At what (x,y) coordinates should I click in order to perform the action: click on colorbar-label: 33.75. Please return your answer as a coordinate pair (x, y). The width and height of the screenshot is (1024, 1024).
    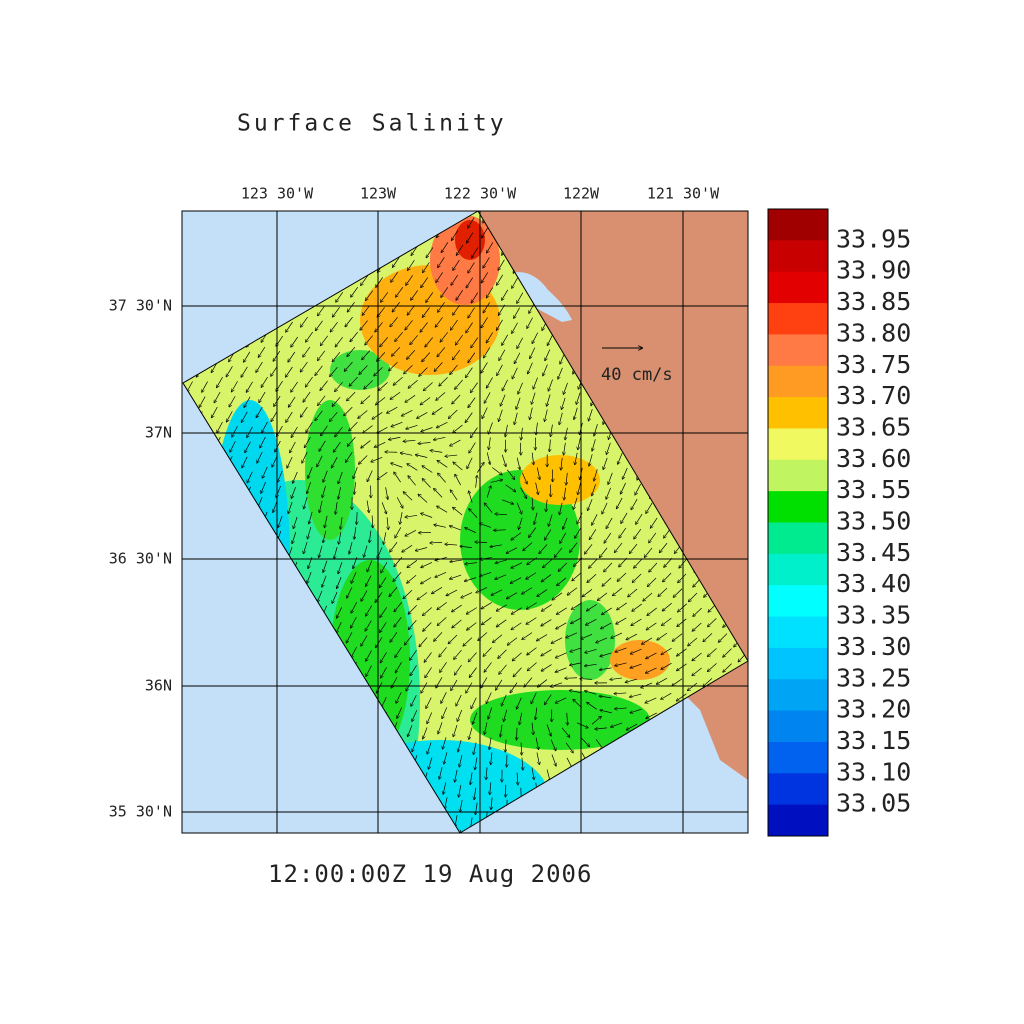
    Looking at the image, I should click on (873, 364).